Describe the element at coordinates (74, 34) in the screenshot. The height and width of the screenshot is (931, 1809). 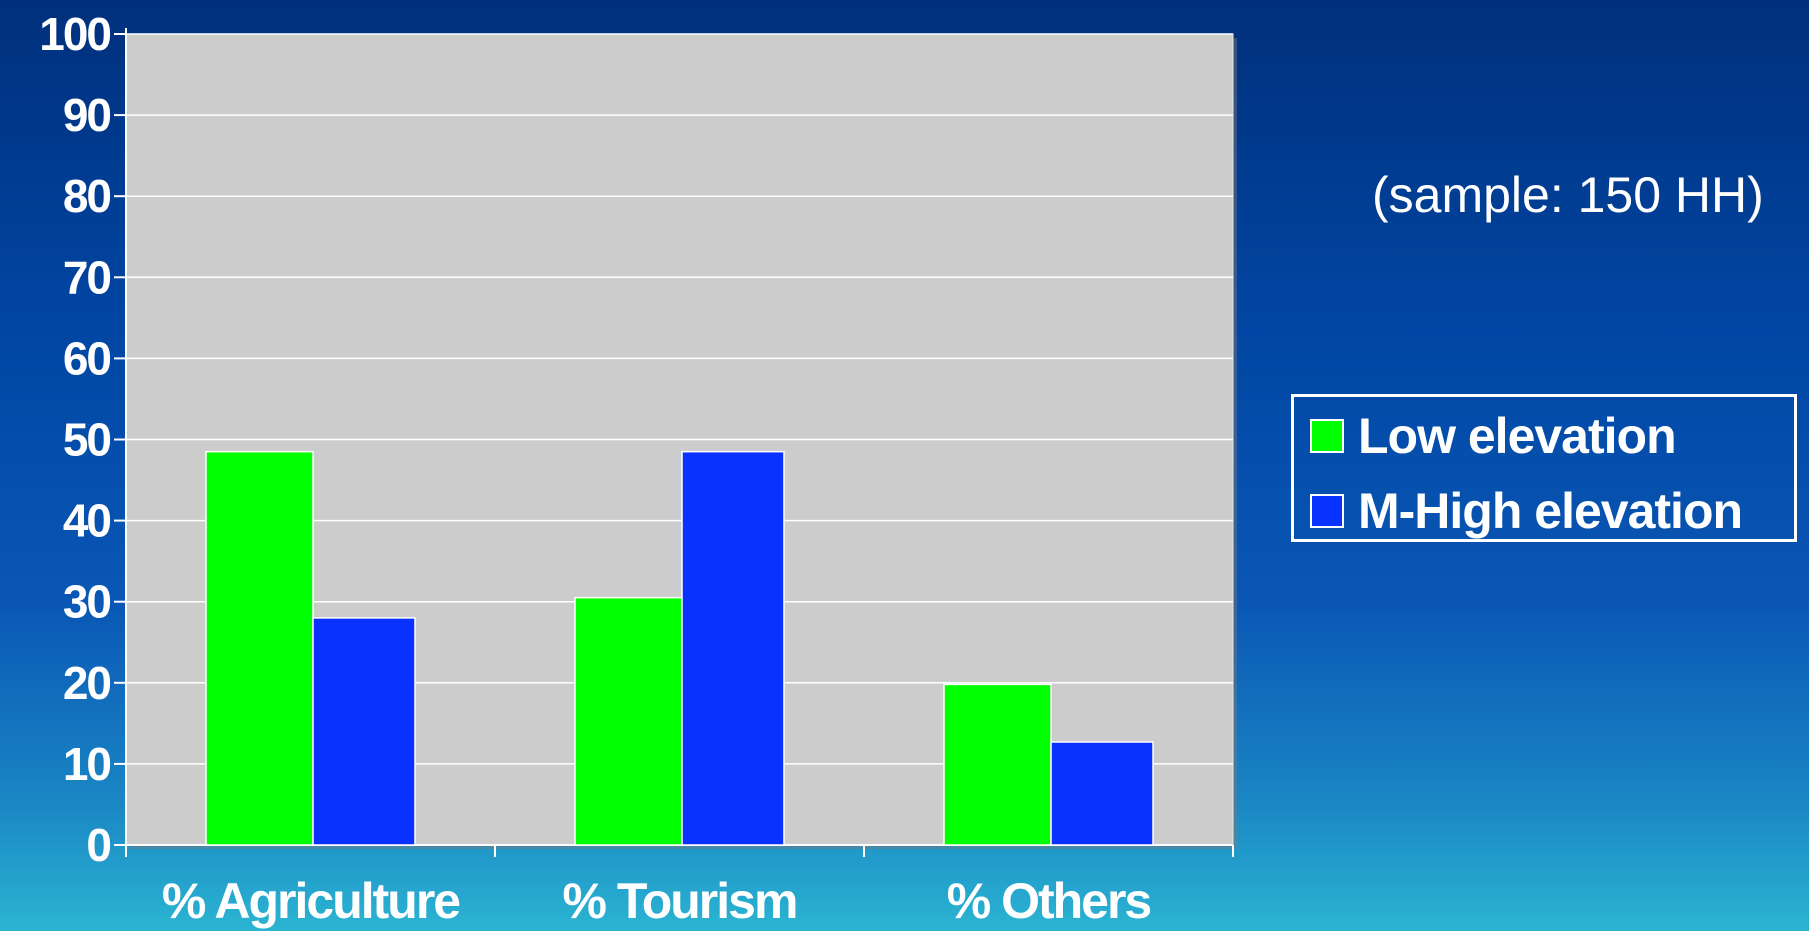
I see `y-tick-label: 100` at that location.